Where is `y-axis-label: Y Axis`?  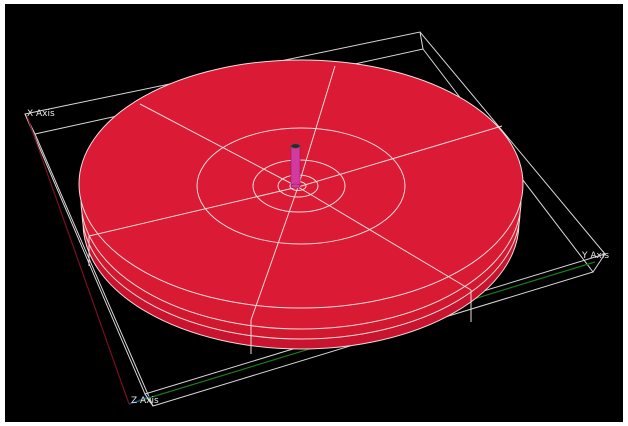 y-axis-label: Y Axis is located at coordinates (596, 256).